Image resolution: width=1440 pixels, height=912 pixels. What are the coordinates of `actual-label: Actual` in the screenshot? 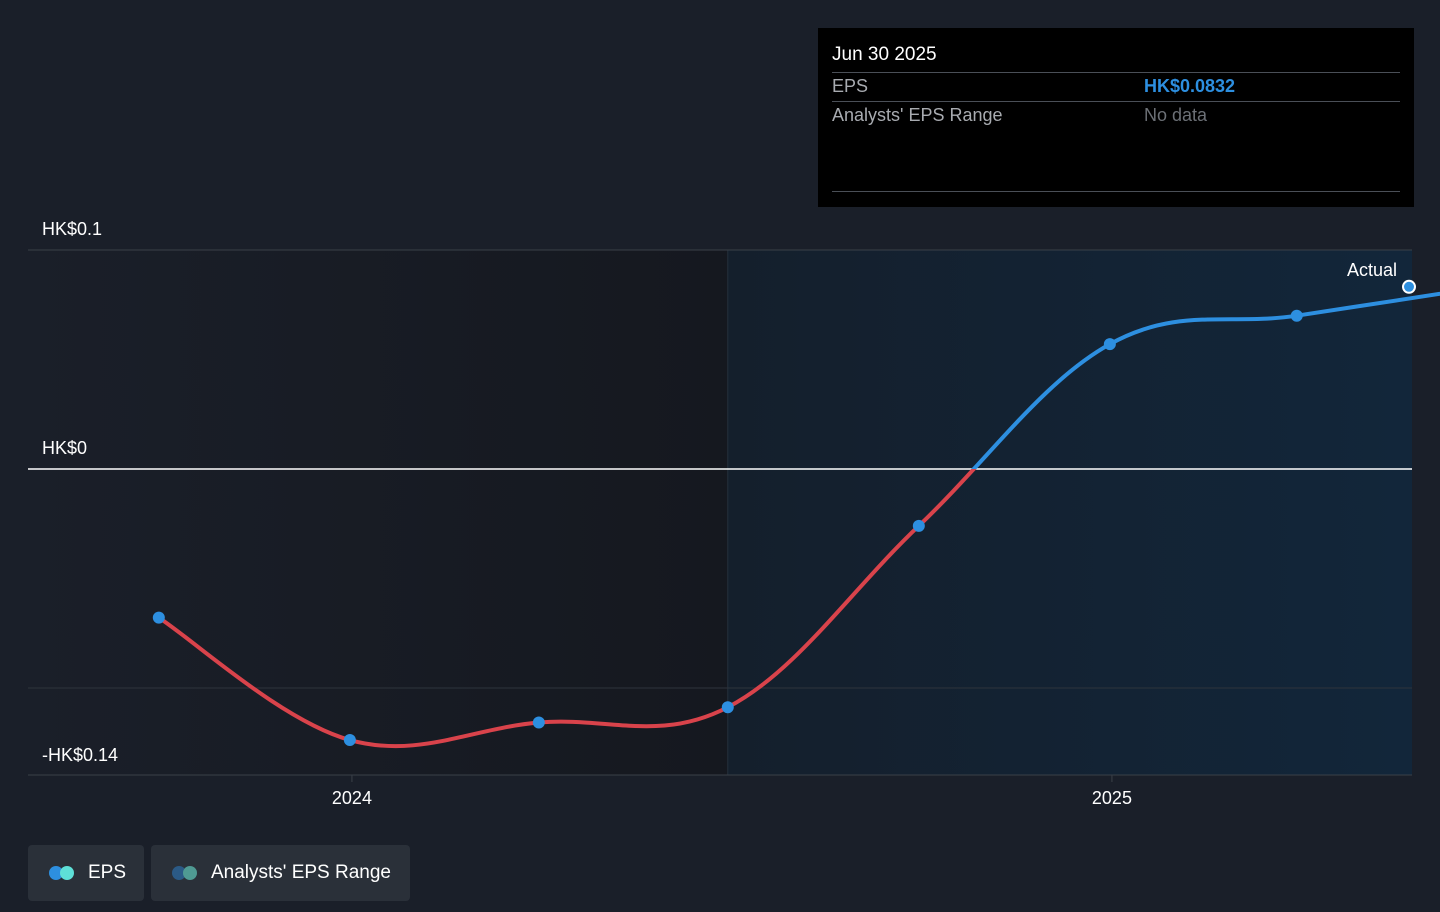 It's located at (1372, 270).